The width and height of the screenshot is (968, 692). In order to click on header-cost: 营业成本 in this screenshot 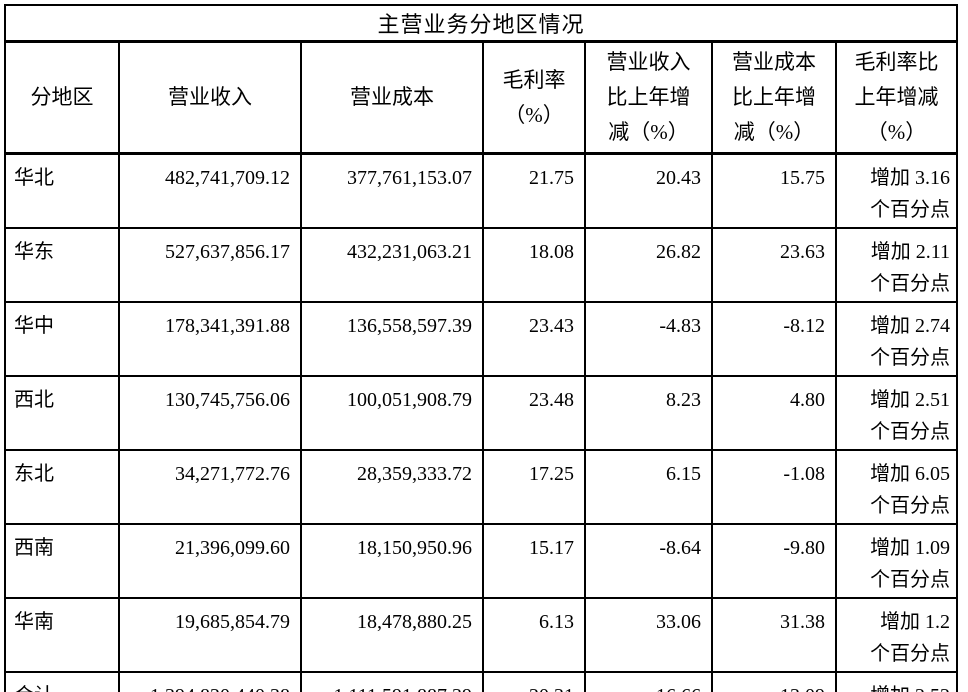, I will do `click(392, 97)`.